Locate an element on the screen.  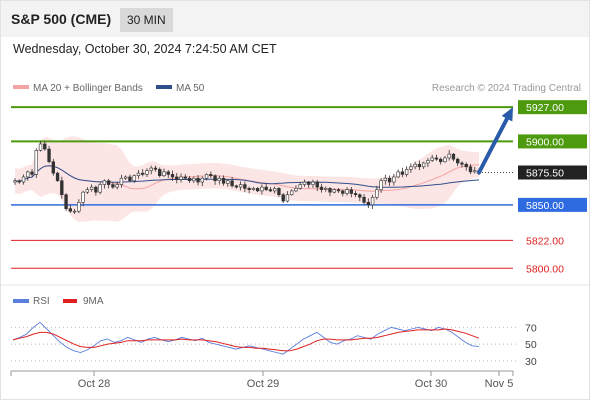
interval-badge: 30 MIN is located at coordinates (146, 20).